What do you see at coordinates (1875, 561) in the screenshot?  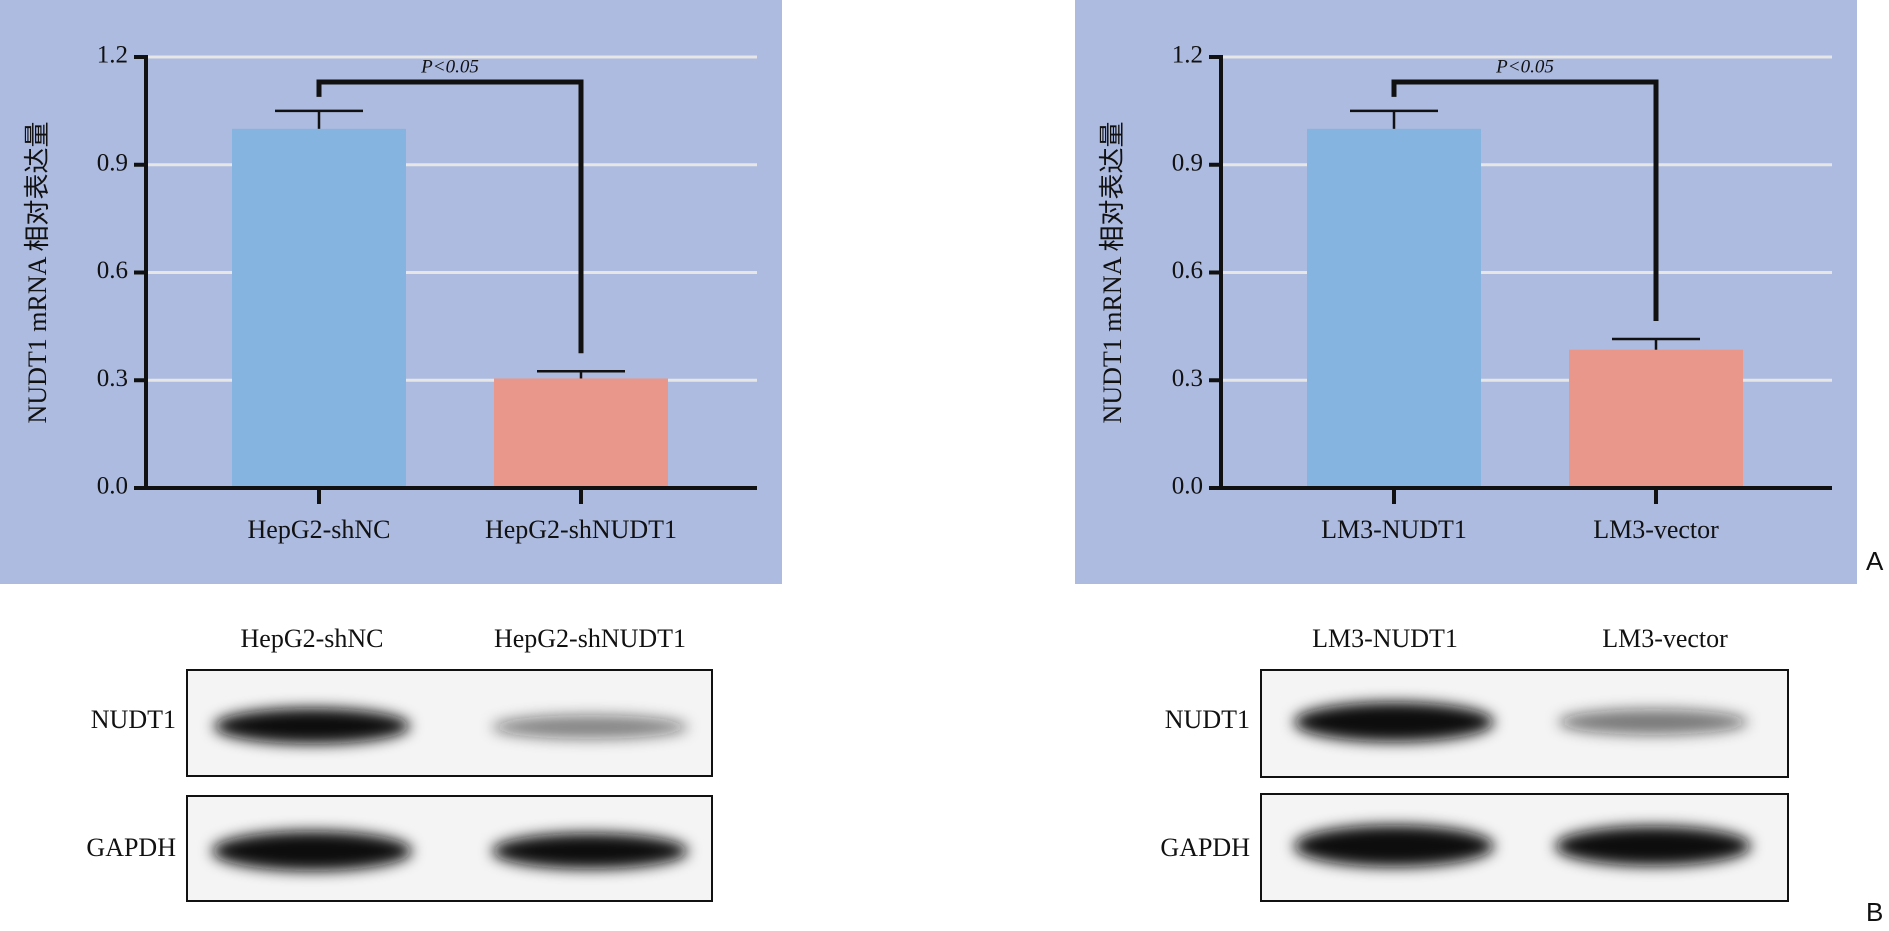 I see `panel-label: A` at bounding box center [1875, 561].